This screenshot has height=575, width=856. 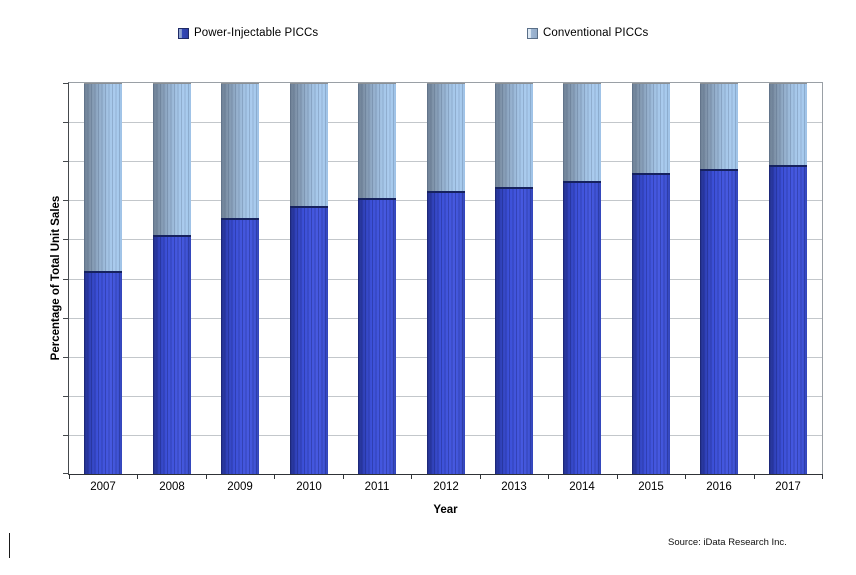 I want to click on bar-2017, so click(x=788, y=278).